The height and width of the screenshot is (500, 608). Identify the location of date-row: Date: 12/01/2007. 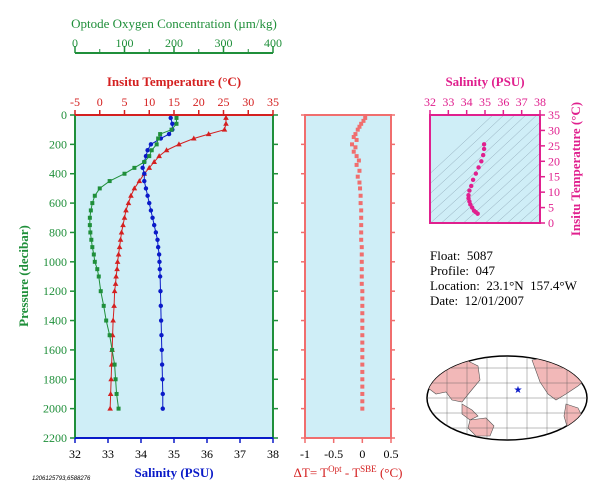
(503, 300).